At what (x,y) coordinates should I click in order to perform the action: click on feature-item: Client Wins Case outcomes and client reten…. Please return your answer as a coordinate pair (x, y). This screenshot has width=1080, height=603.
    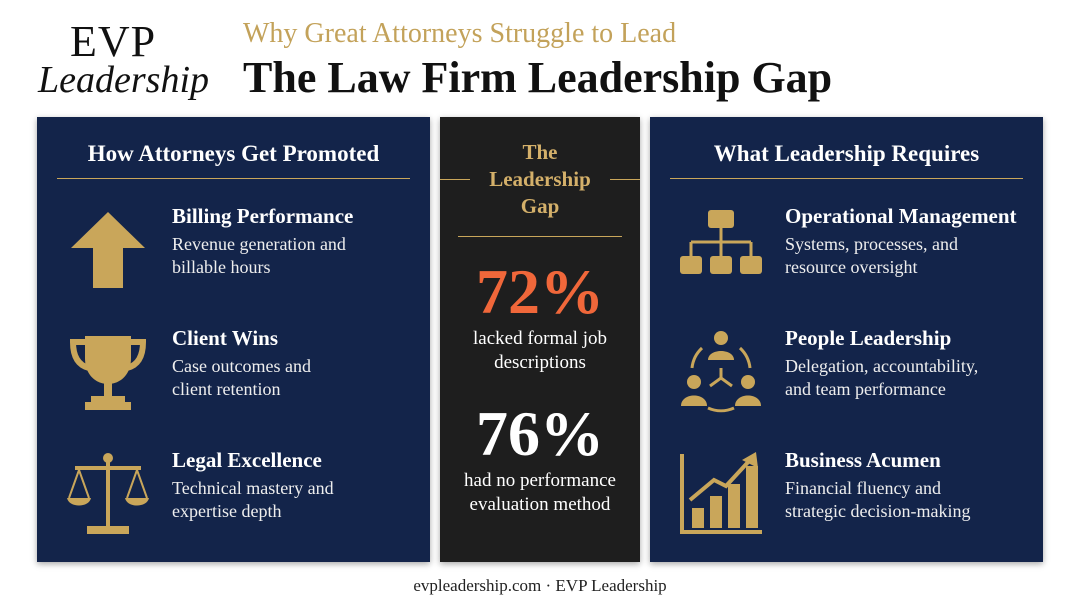
    Looking at the image, I should click on (241, 363).